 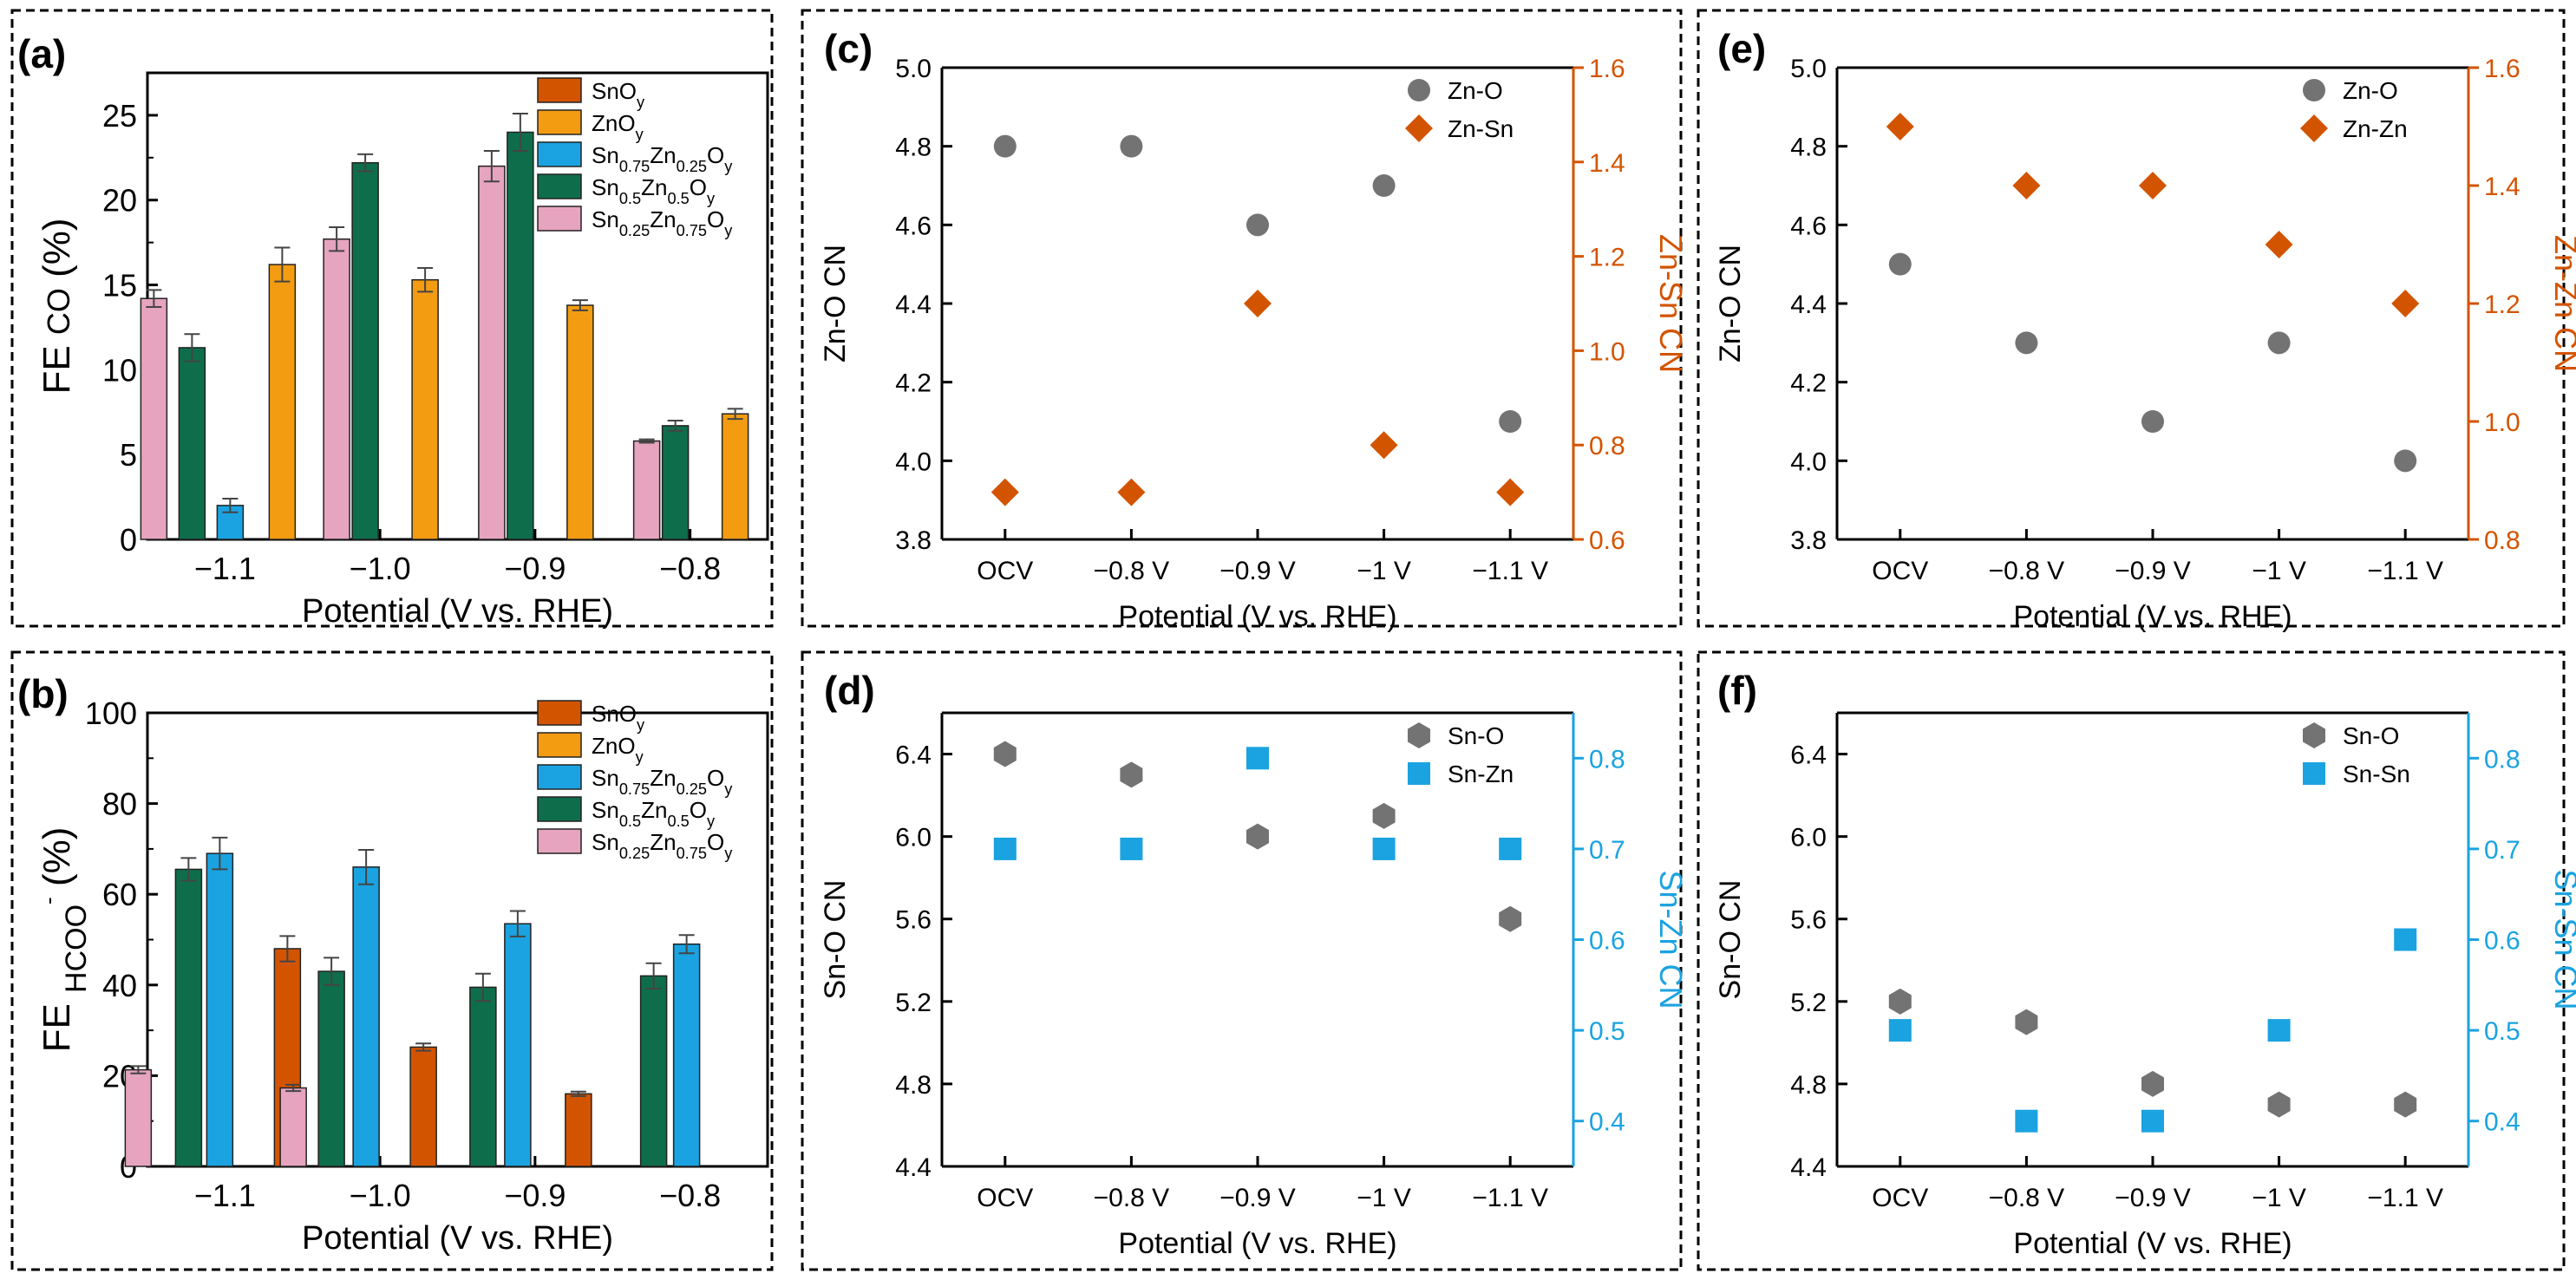 I want to click on y-tick-label-left: 5.0, so click(x=1808, y=69).